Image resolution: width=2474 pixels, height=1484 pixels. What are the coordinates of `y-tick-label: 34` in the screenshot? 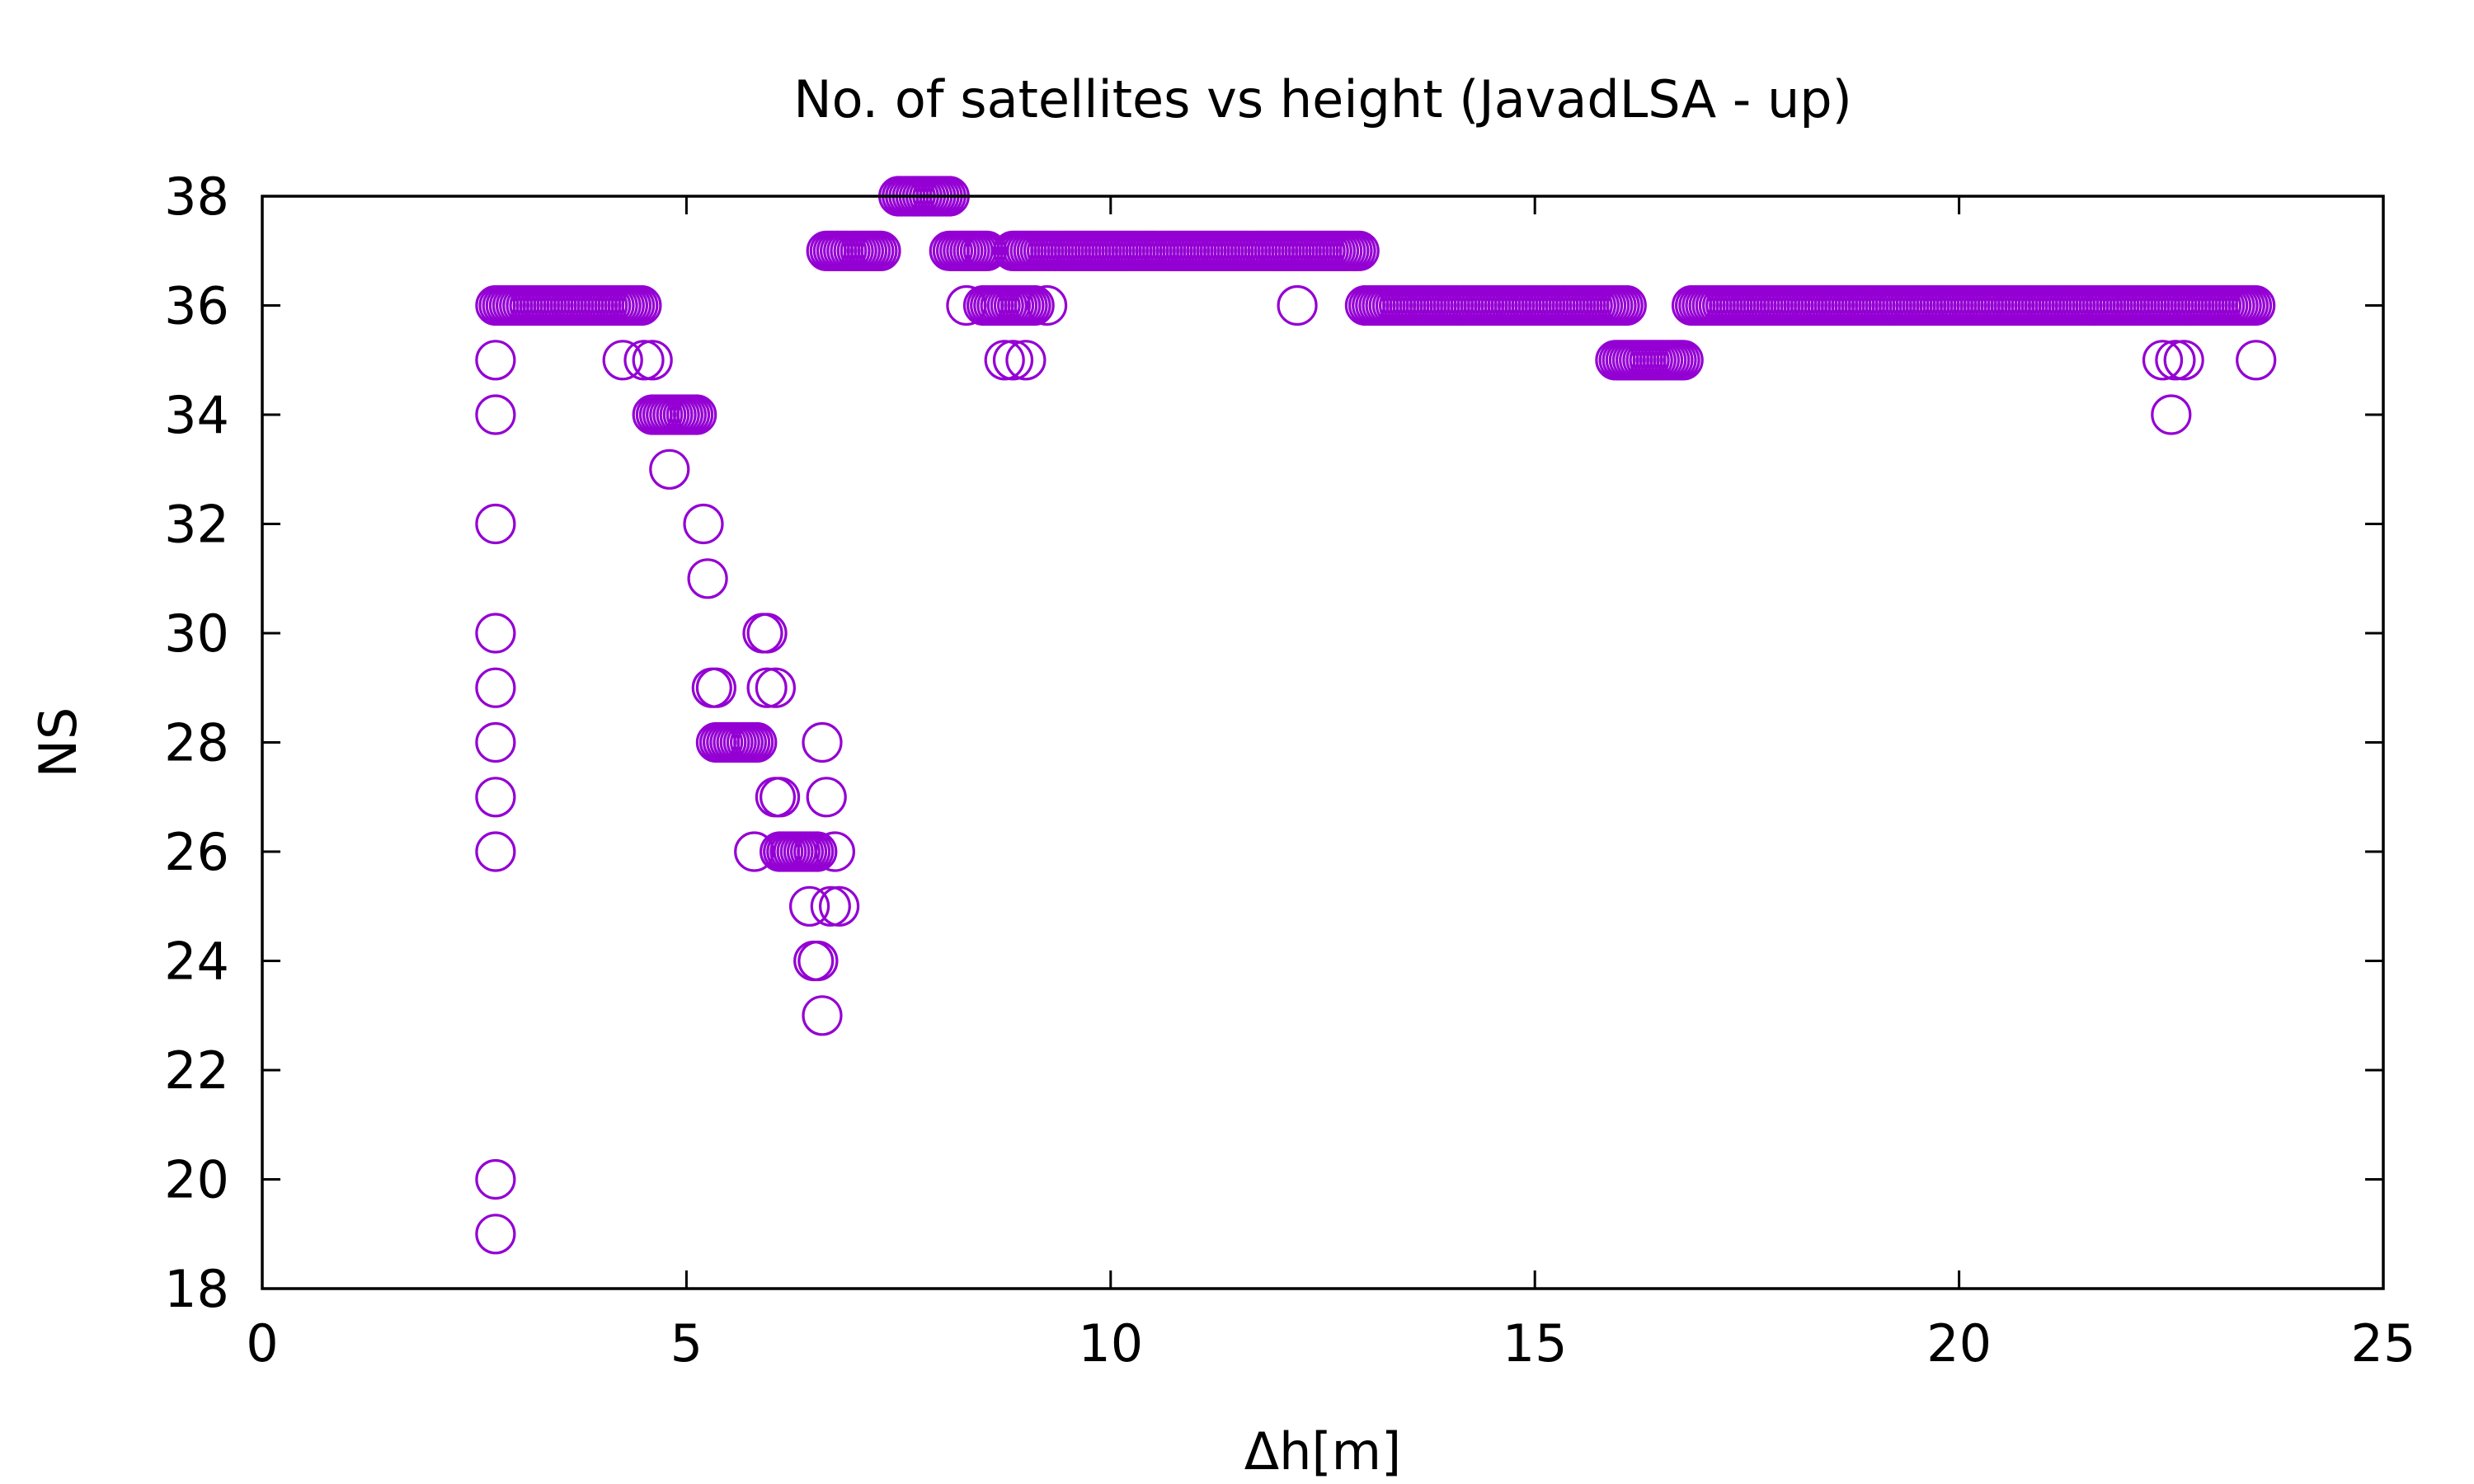 It's located at (196, 415).